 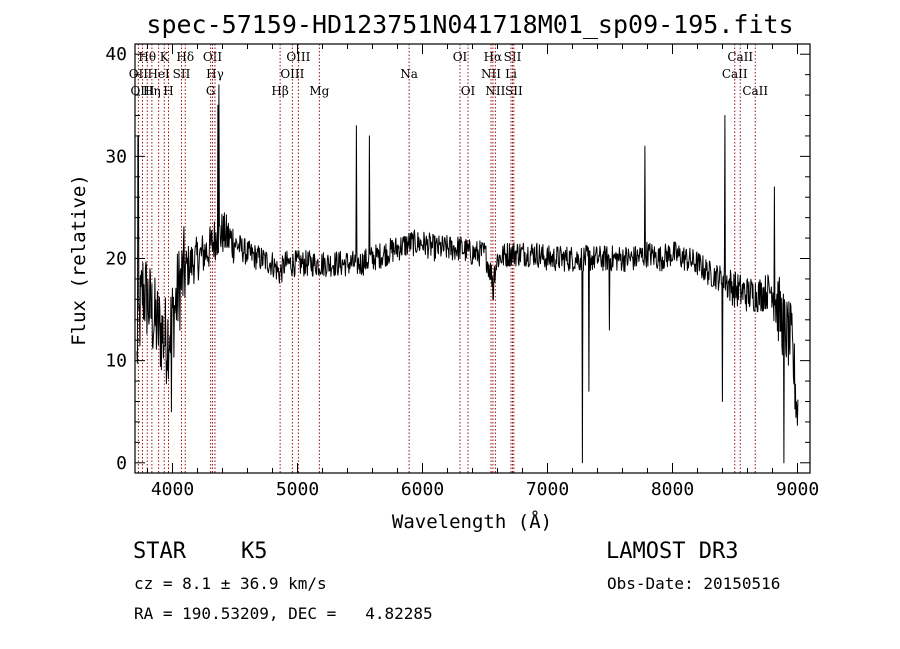 I want to click on x-tick-label: 6000, so click(x=422, y=489).